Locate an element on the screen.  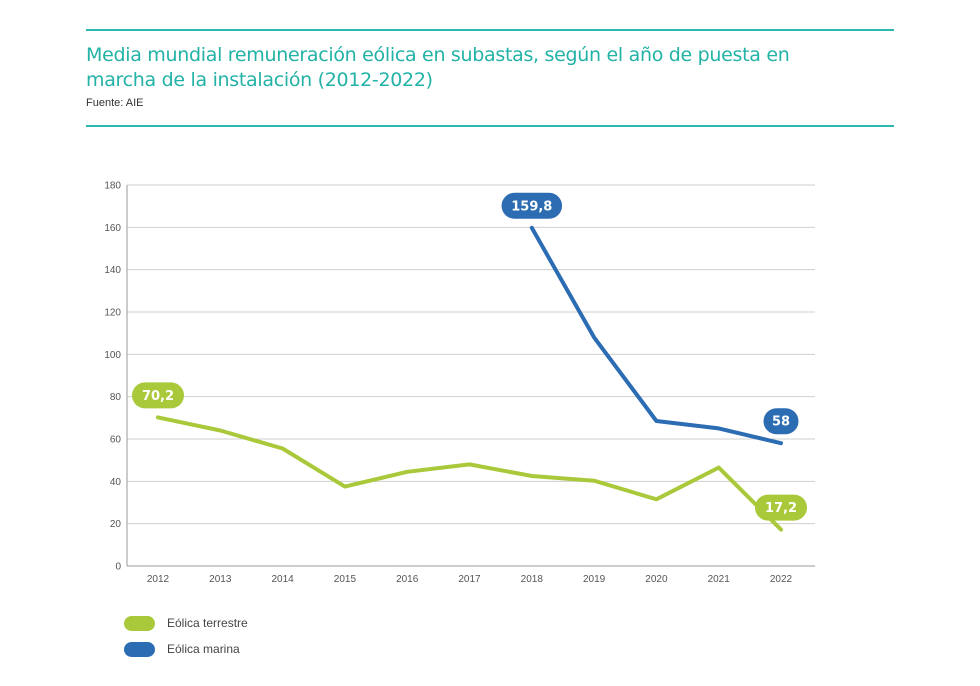
x-tick-label: 2017 is located at coordinates (469, 579).